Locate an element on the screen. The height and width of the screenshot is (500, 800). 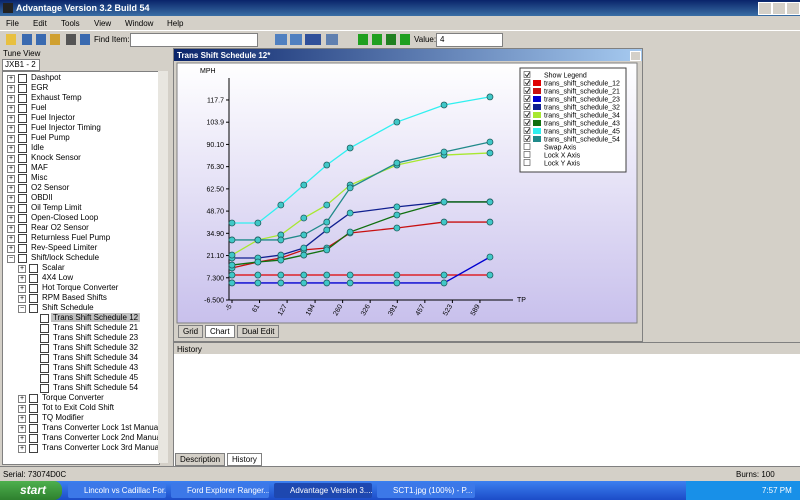
tree-item: Scalar is located at coordinates (53, 267).